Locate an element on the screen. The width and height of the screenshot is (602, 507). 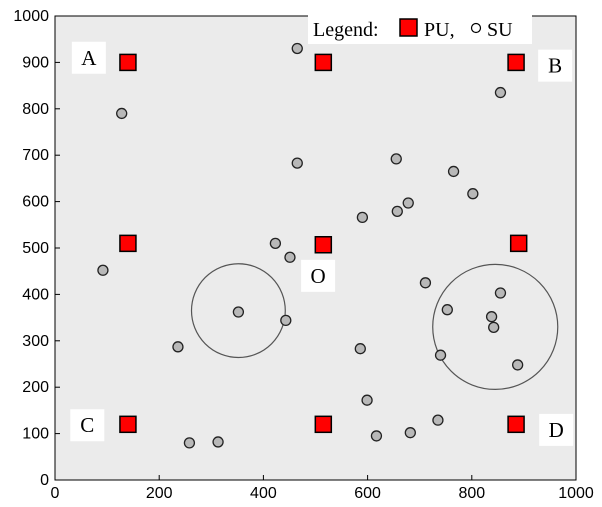
label-a: A is located at coordinates (89, 58).